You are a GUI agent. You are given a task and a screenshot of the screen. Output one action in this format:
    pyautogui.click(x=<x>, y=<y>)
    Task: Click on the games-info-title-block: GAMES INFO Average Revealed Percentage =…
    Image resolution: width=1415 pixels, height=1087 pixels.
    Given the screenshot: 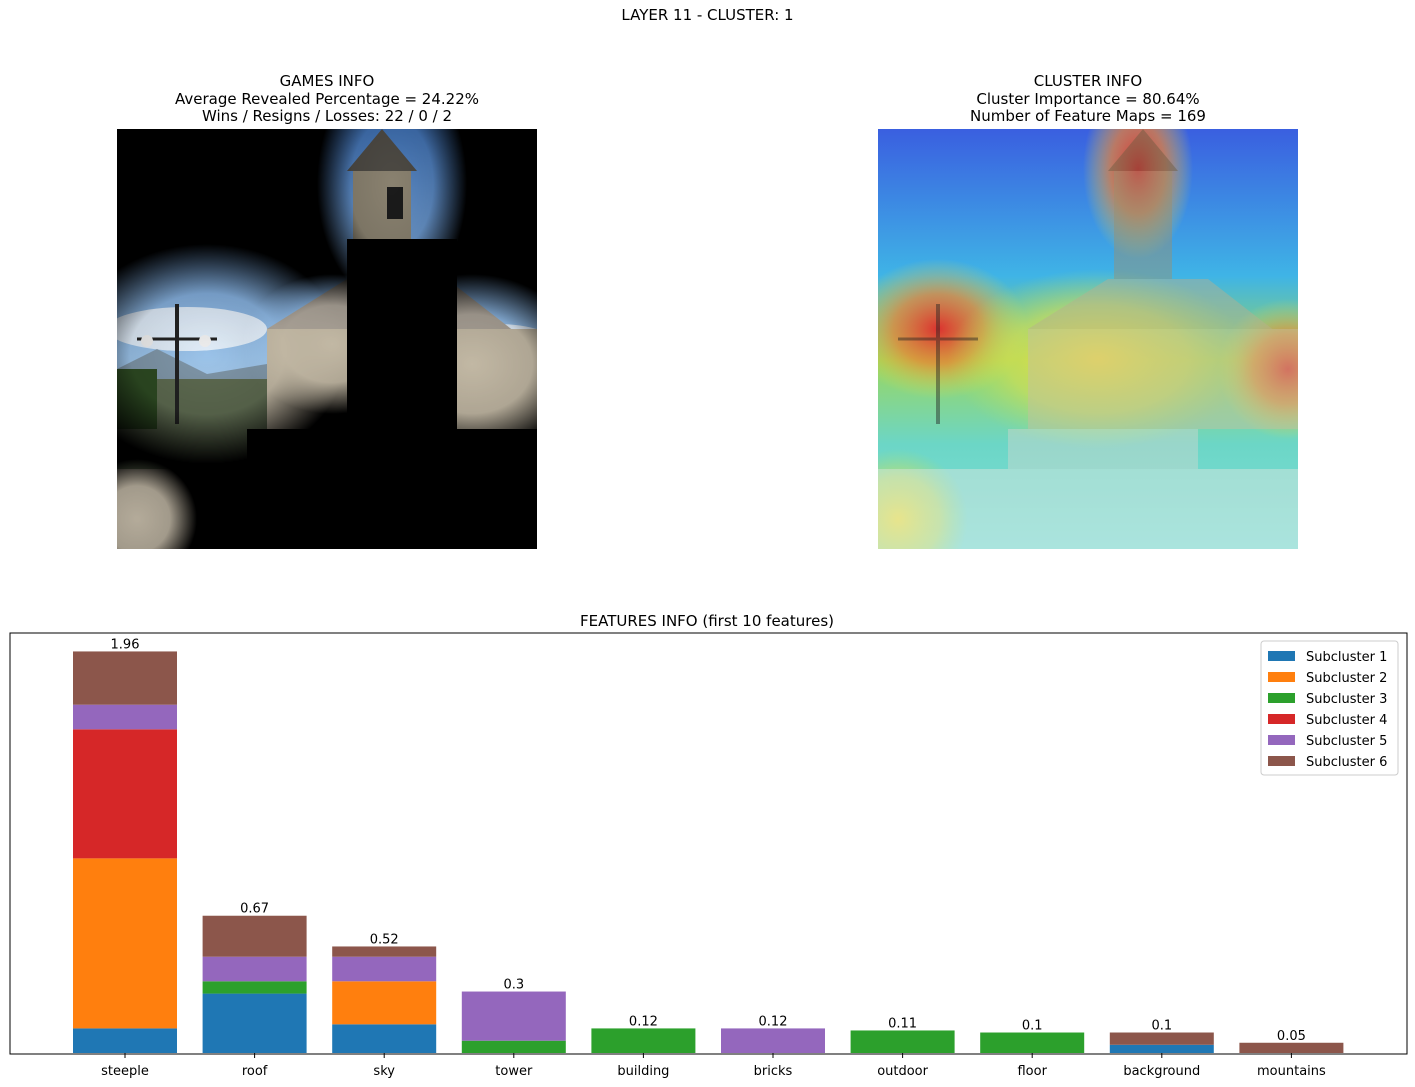 What is the action you would take?
    pyautogui.click(x=327, y=99)
    